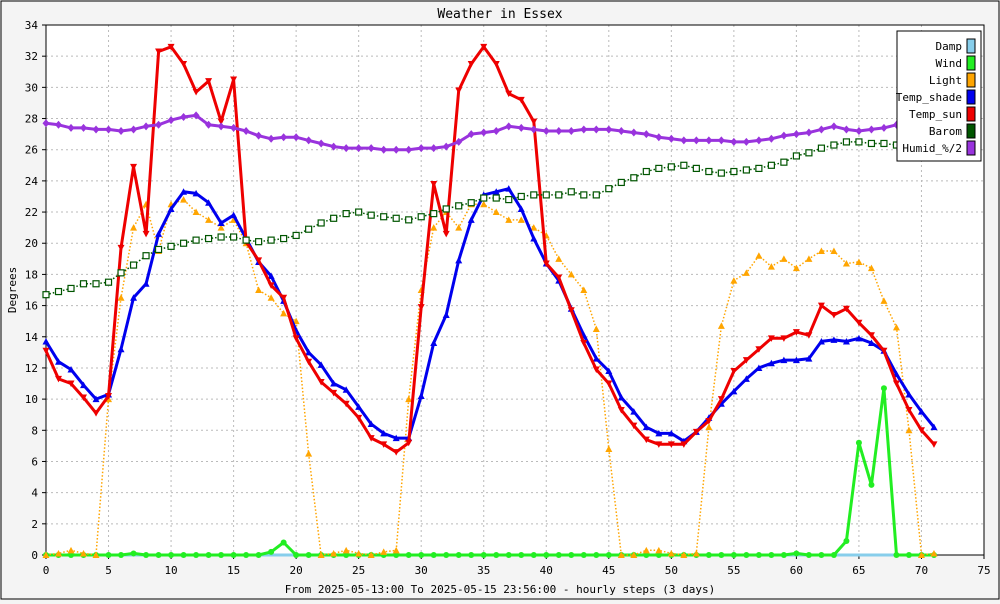 The width and height of the screenshot is (1000, 604). Describe the element at coordinates (945, 80) in the screenshot. I see `legend-label: Light` at that location.